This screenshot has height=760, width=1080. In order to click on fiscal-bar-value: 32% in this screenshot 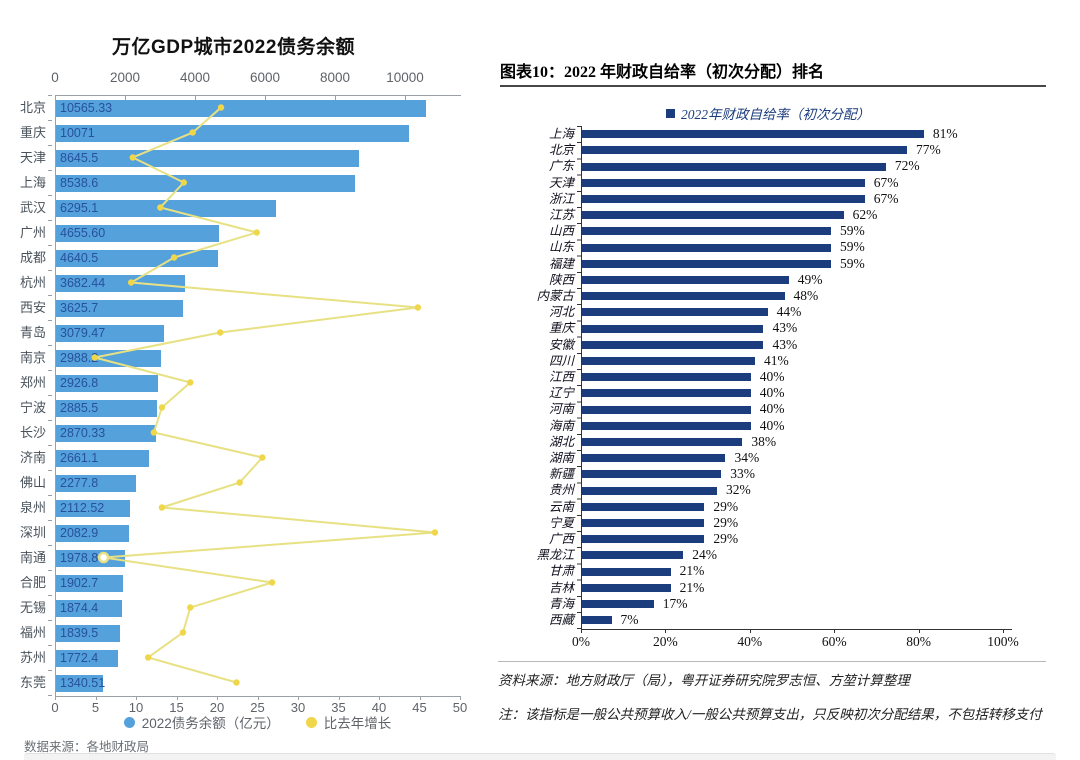, I will do `click(738, 490)`.